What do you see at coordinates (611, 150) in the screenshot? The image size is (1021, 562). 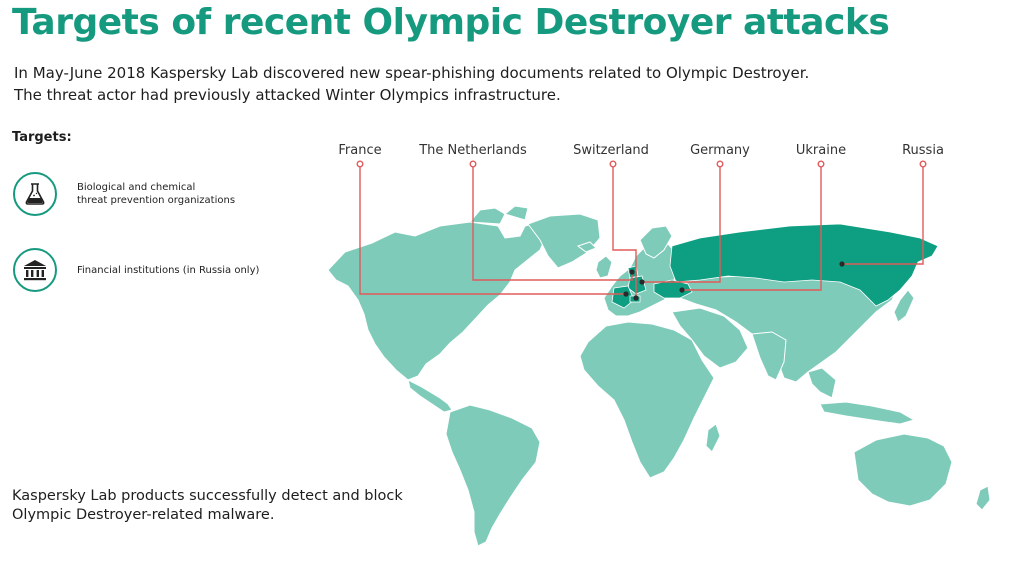 I see `label-switzerland: Switzerland` at bounding box center [611, 150].